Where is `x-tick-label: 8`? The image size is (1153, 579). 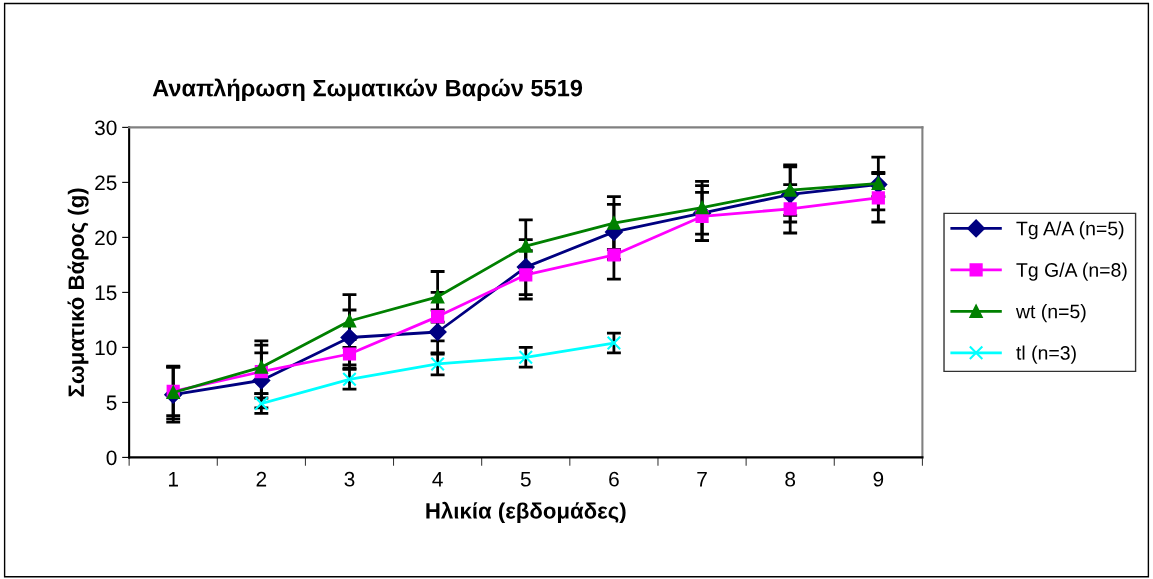
x-tick-label: 8 is located at coordinates (790, 479).